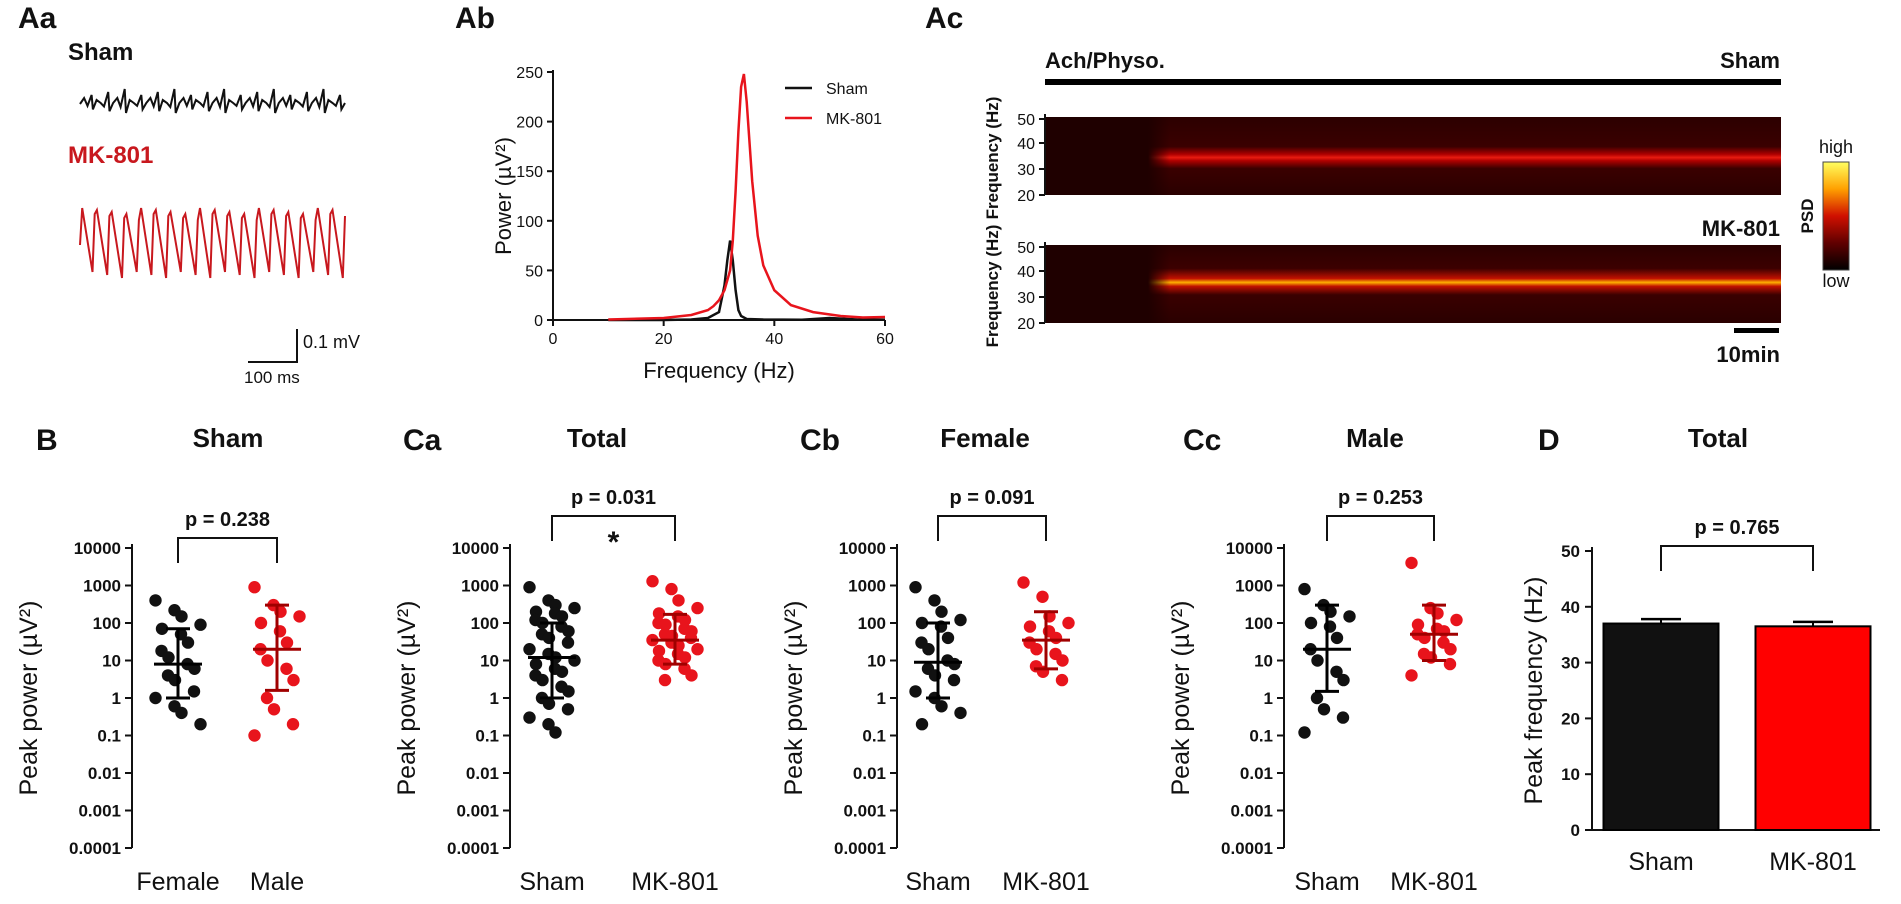 This screenshot has height=904, width=1901. Describe the element at coordinates (1413, 156) in the screenshot. I see `spectrogram-sham-baseline` at that location.